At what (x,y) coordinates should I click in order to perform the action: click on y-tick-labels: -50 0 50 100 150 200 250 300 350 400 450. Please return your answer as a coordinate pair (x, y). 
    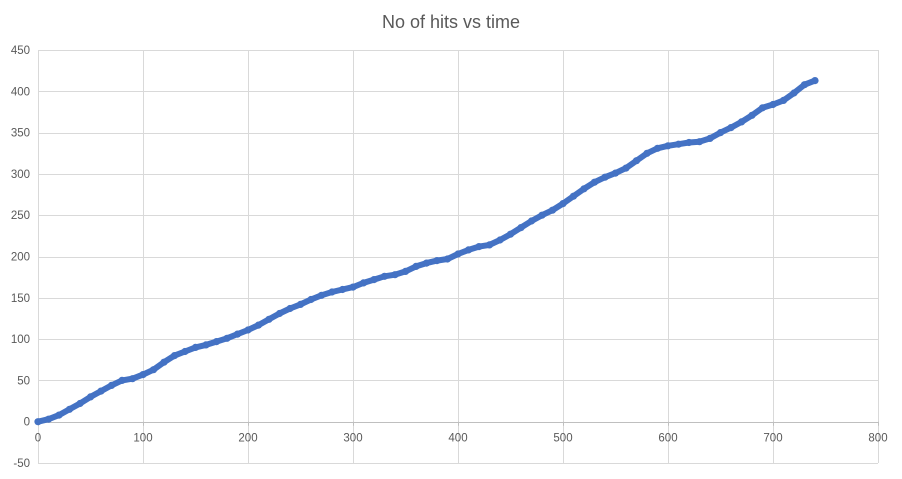
    Looking at the image, I should click on (20, 257).